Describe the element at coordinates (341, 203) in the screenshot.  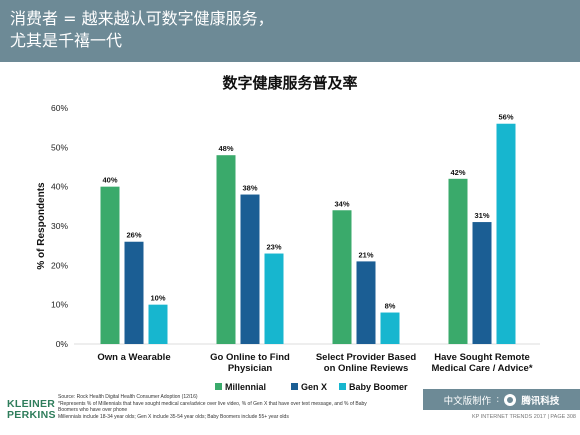
I see `bar-data-label: 34%` at that location.